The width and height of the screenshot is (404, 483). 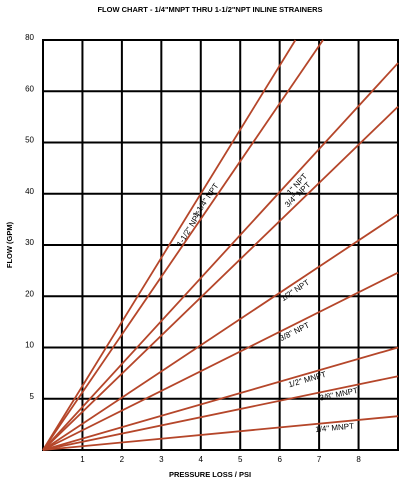 What do you see at coordinates (29, 293) in the screenshot?
I see `y-tick-label: 20` at bounding box center [29, 293].